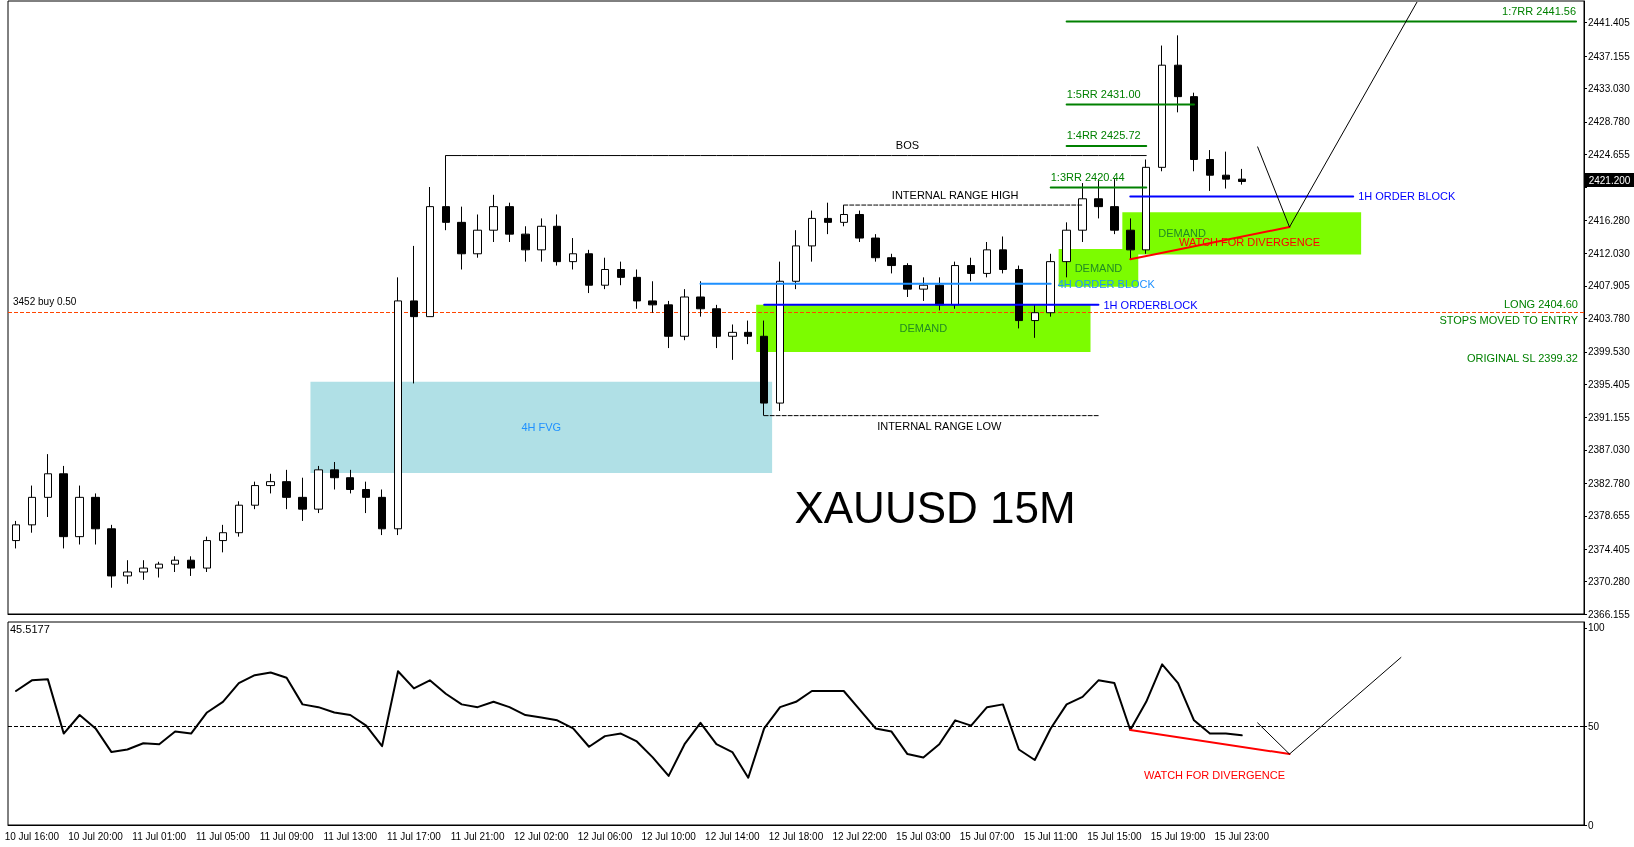 The width and height of the screenshot is (1634, 847). What do you see at coordinates (605, 836) in the screenshot?
I see `x-tick-label: 12 Jul 06:00` at bounding box center [605, 836].